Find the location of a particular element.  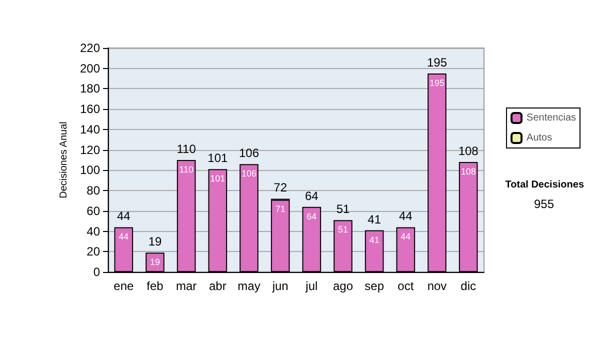

legend-label: Autos is located at coordinates (539, 138).